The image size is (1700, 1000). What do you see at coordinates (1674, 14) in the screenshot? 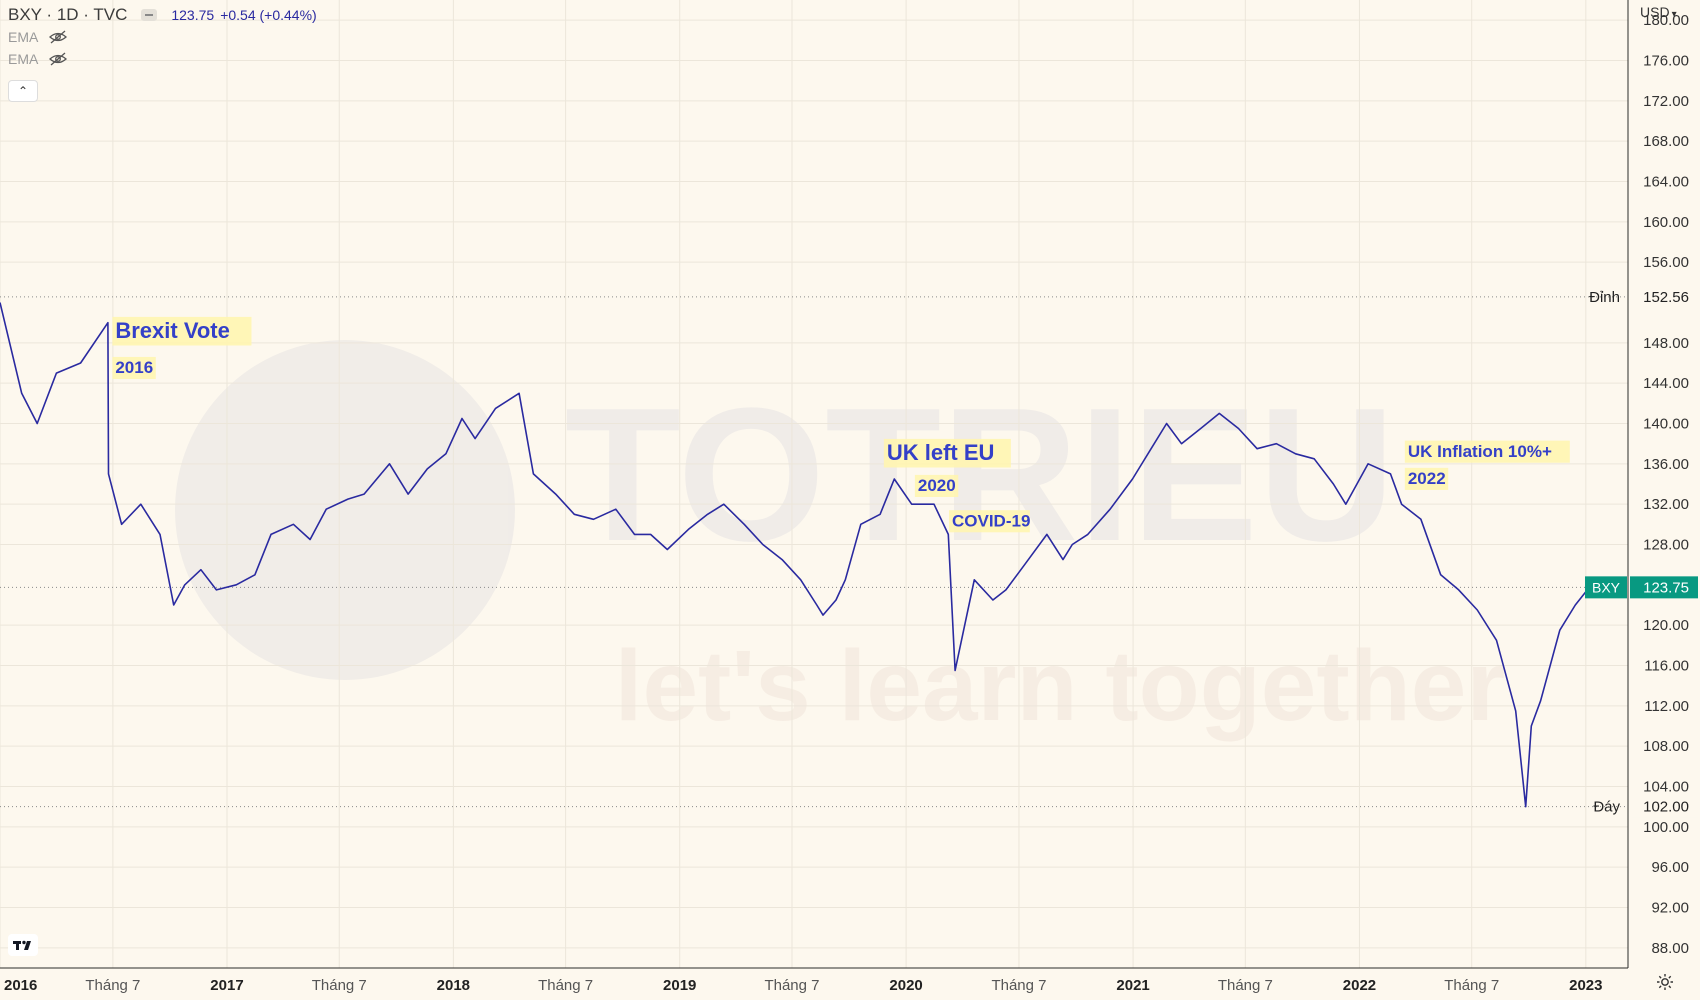
I see `chevron-down-icon: ▾` at bounding box center [1674, 14].